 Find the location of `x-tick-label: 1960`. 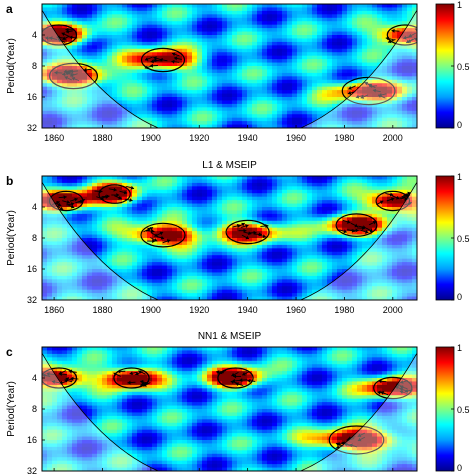

x-tick-label: 1960 is located at coordinates (296, 310).